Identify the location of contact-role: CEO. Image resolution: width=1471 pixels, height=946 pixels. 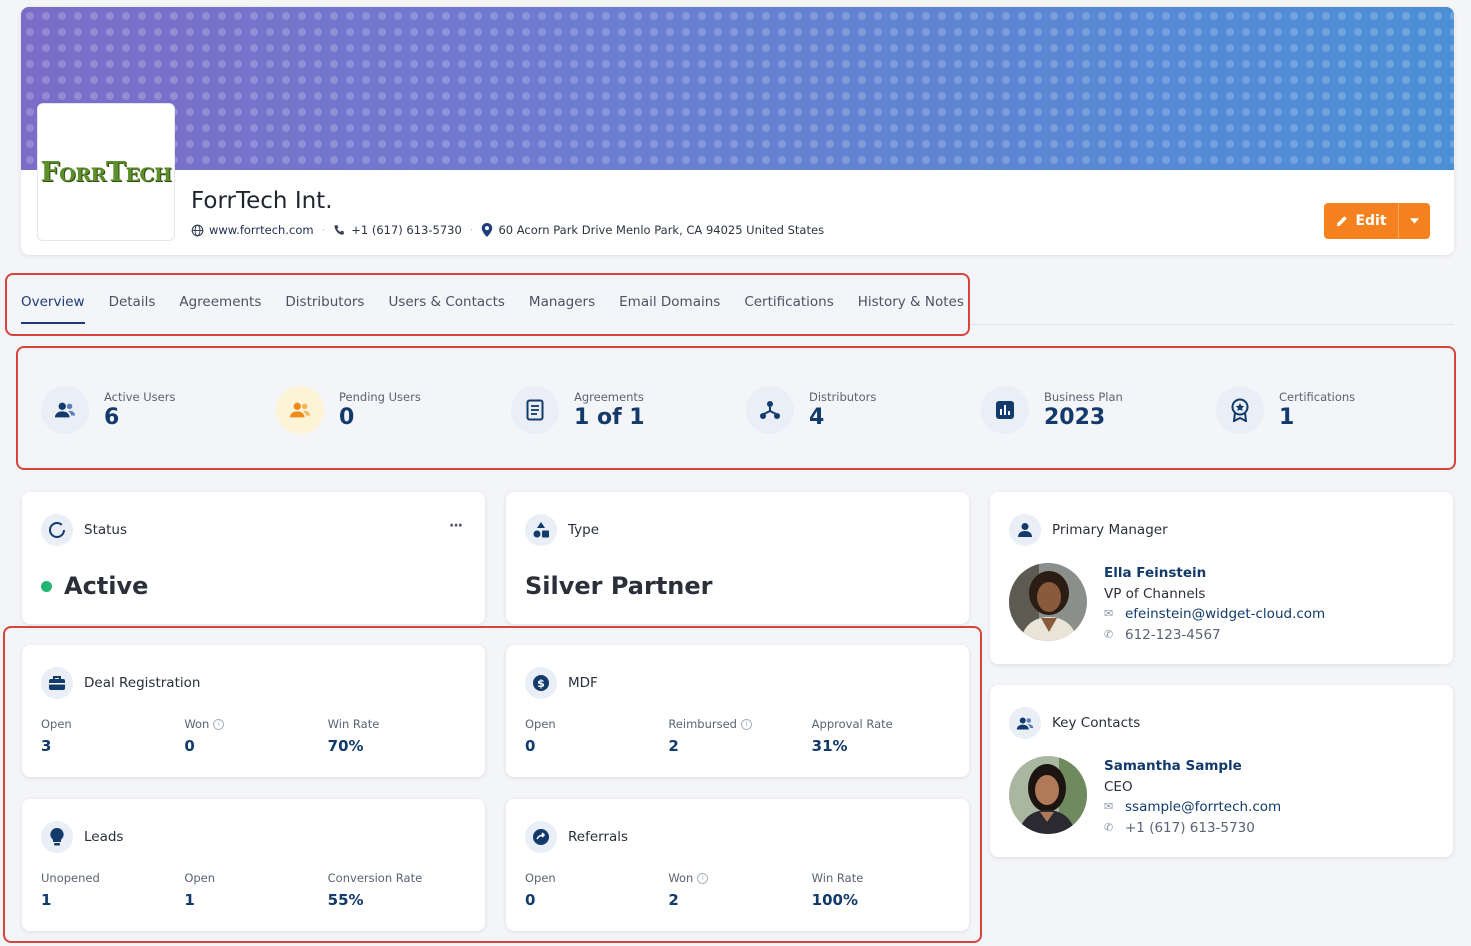
(1118, 786).